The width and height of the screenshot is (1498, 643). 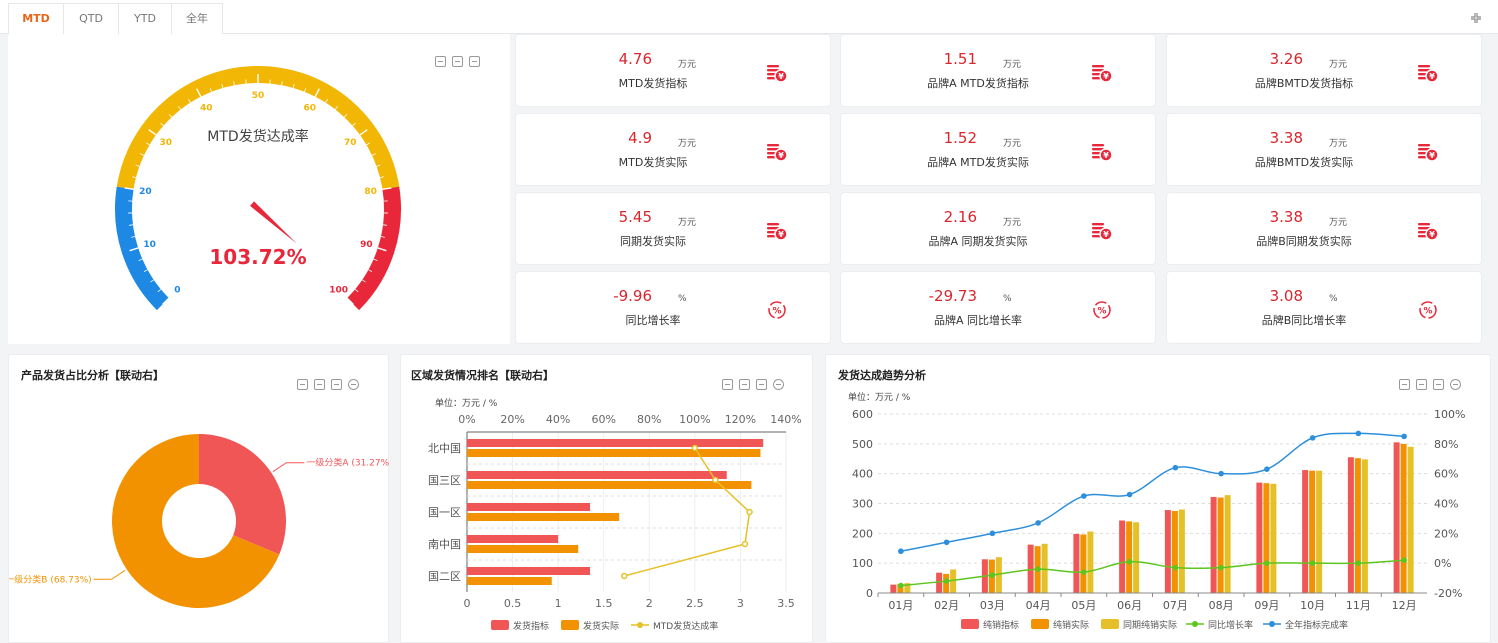 I want to click on legend-swatch, so click(x=500, y=625).